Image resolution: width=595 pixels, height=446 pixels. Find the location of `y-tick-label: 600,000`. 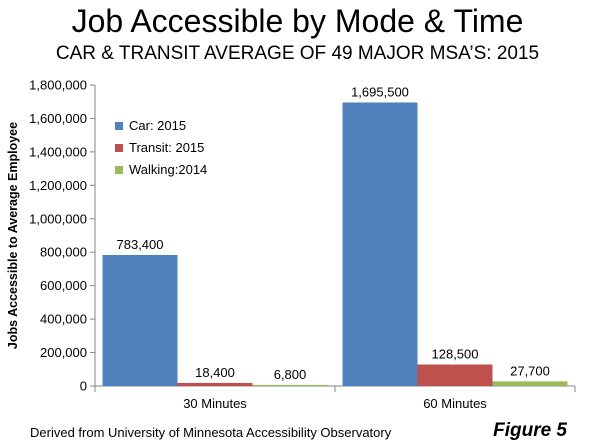

y-tick-label: 600,000 is located at coordinates (63, 285).